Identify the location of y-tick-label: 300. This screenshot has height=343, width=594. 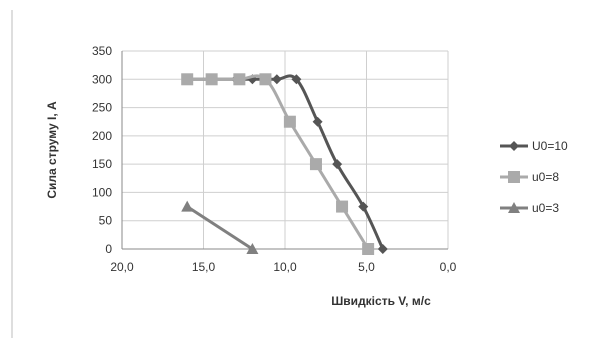
(102, 79).